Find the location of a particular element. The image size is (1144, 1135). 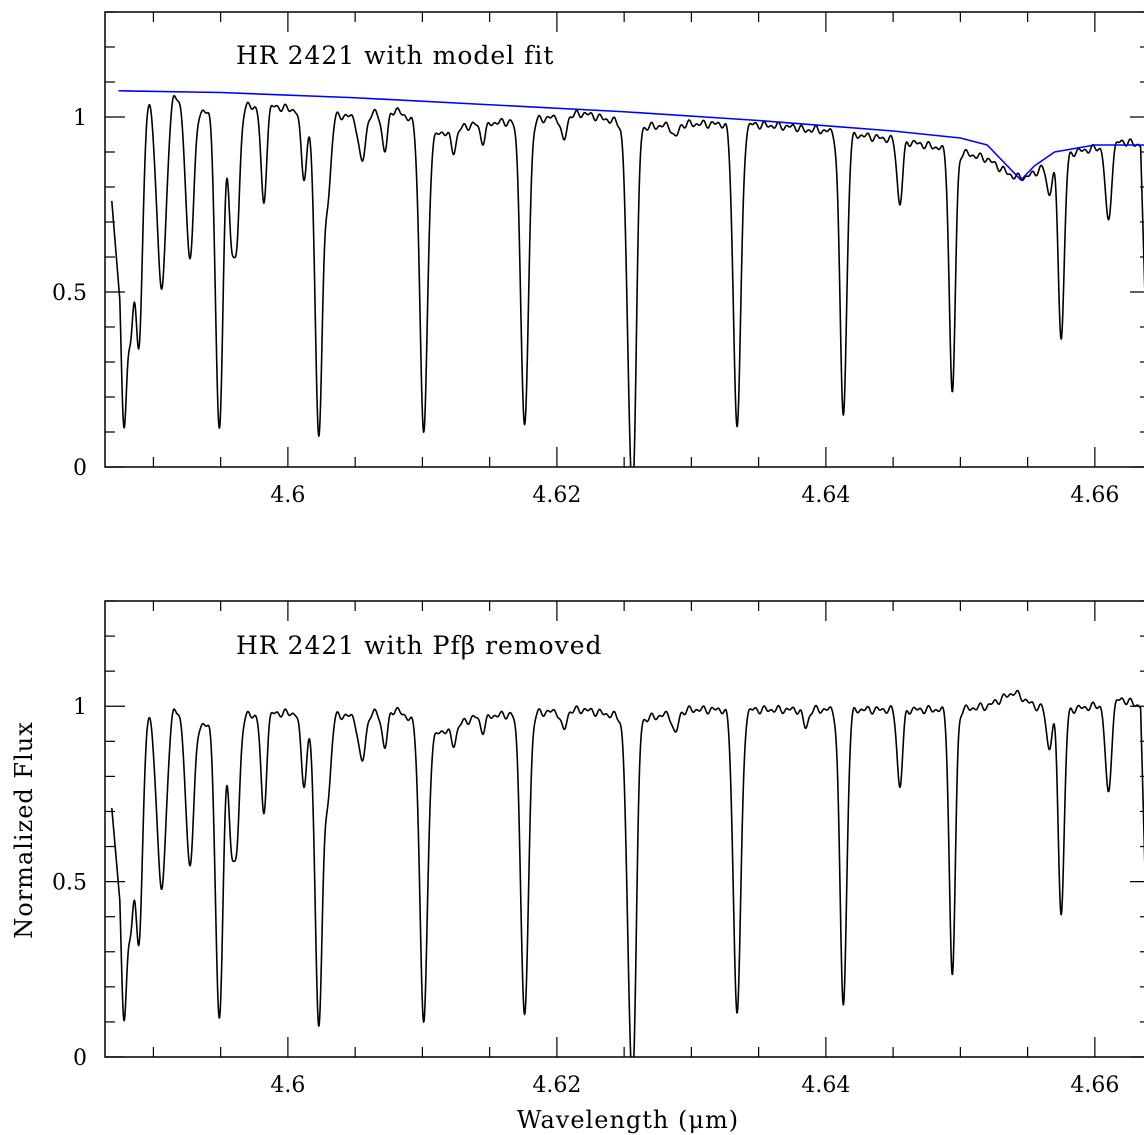

x-axis-label: Wavelength (μm) is located at coordinates (628, 1120).